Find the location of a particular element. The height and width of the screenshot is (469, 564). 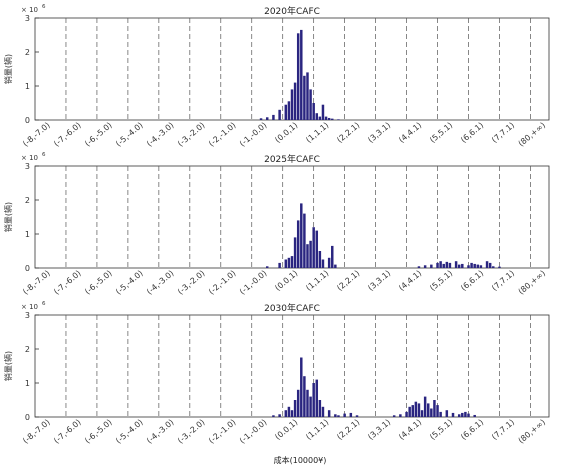

chart-title: 2030年CAFC is located at coordinates (292, 308).